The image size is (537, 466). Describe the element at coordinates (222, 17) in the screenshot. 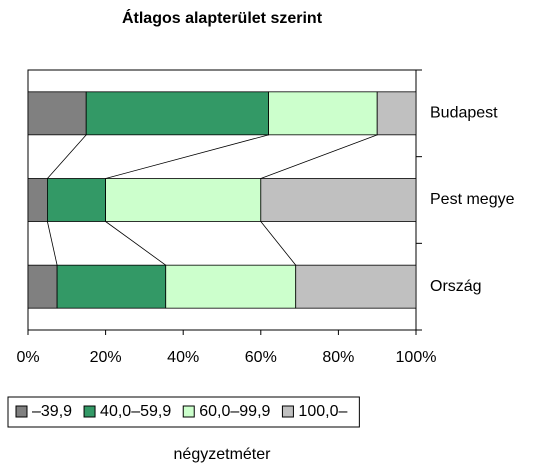

I see `chart-title: Átlagos alapterület szerint` at that location.